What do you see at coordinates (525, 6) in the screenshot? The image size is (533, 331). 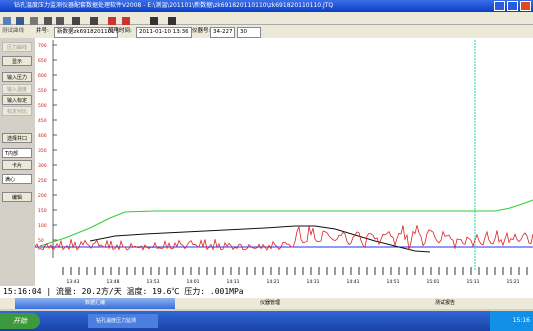 I see `close-button` at bounding box center [525, 6].